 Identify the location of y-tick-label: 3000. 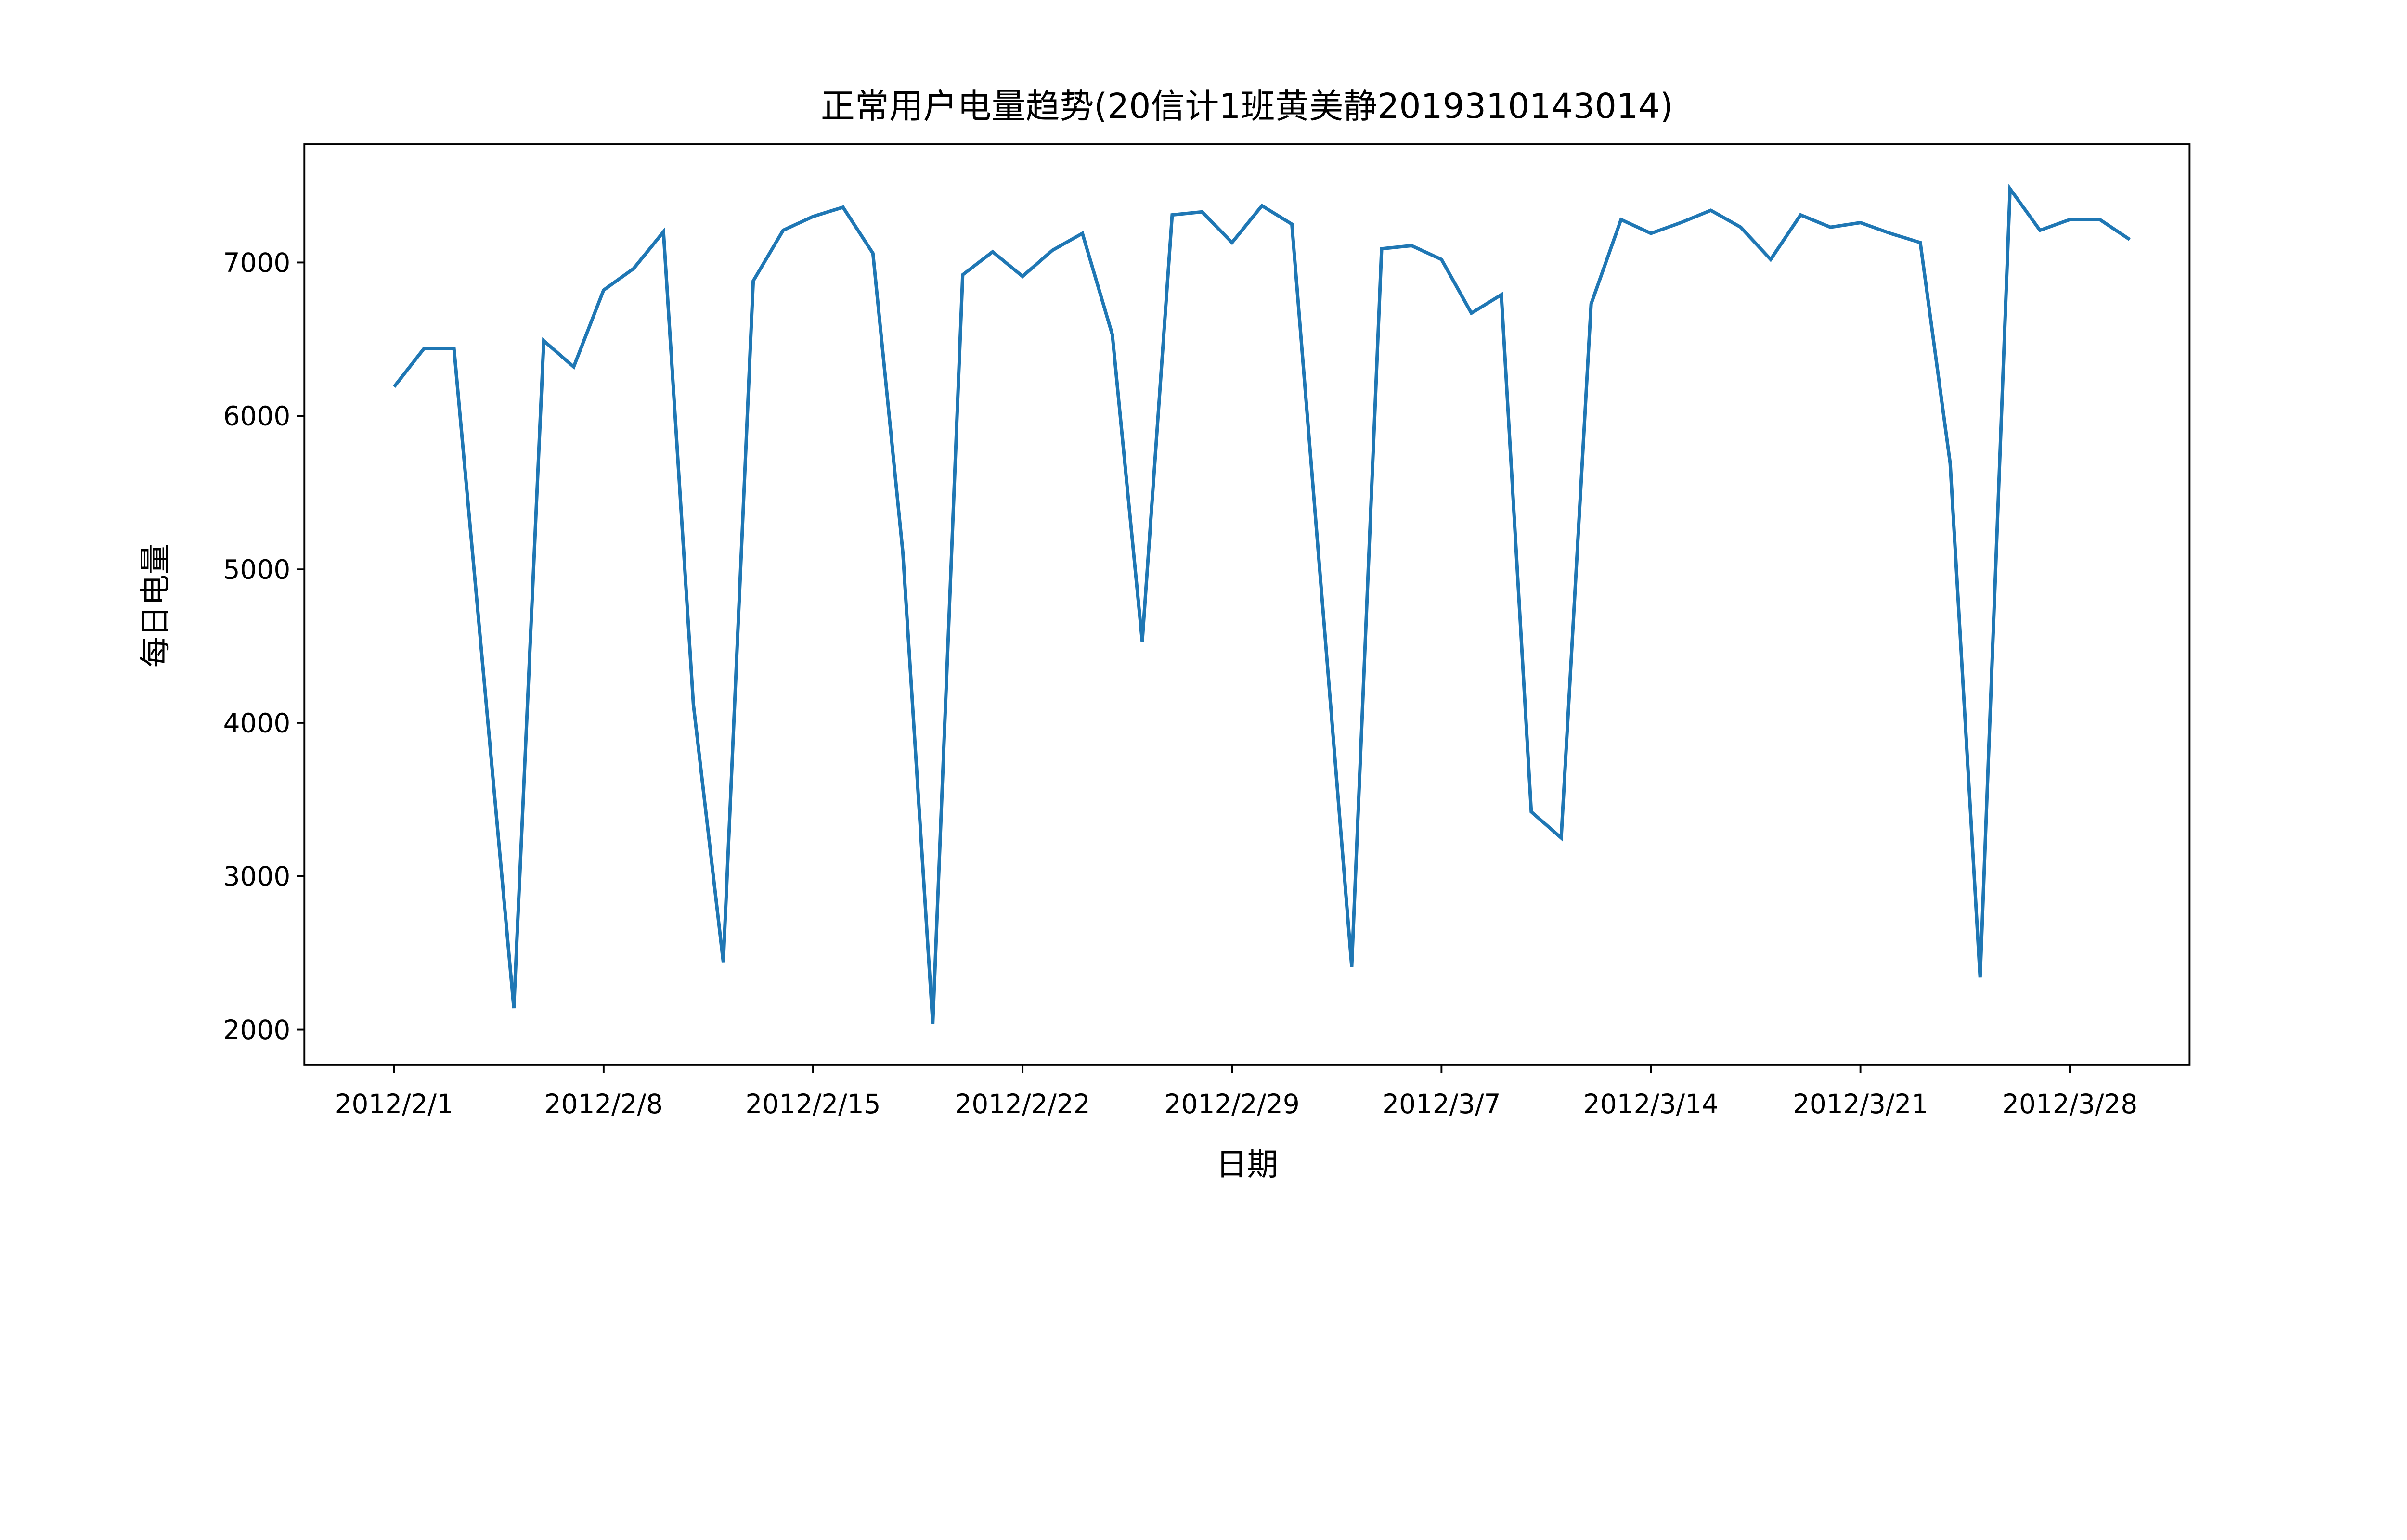
(257, 876).